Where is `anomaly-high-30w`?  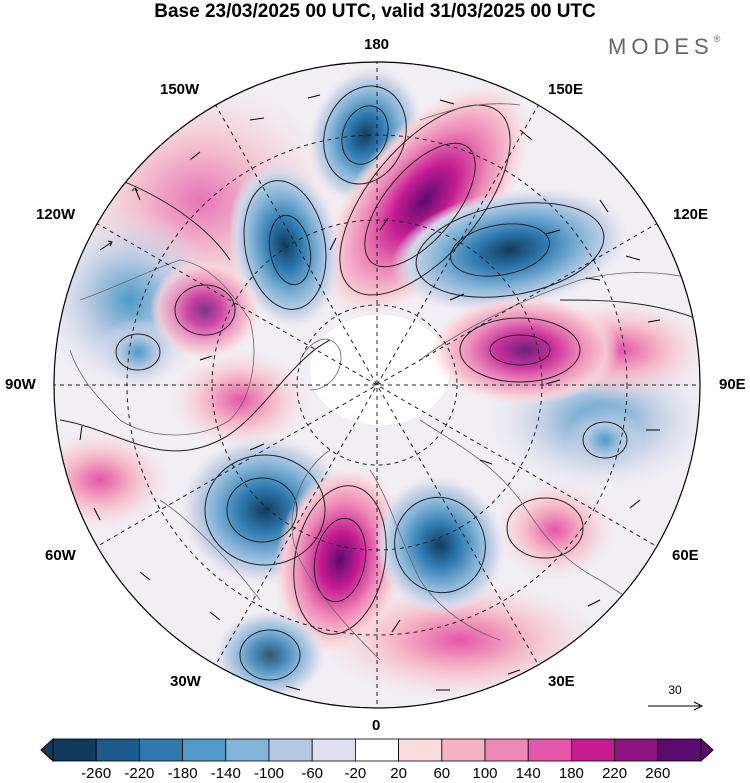 anomaly-high-30w is located at coordinates (340, 560).